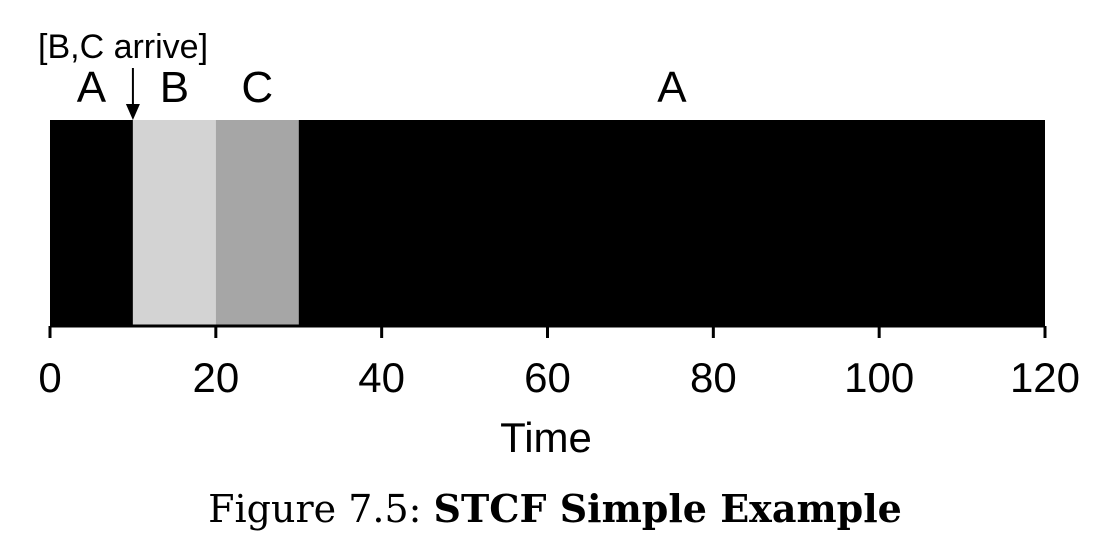  Describe the element at coordinates (315, 509) in the screenshot. I see `caption-prefix: Figure 7.5:` at that location.